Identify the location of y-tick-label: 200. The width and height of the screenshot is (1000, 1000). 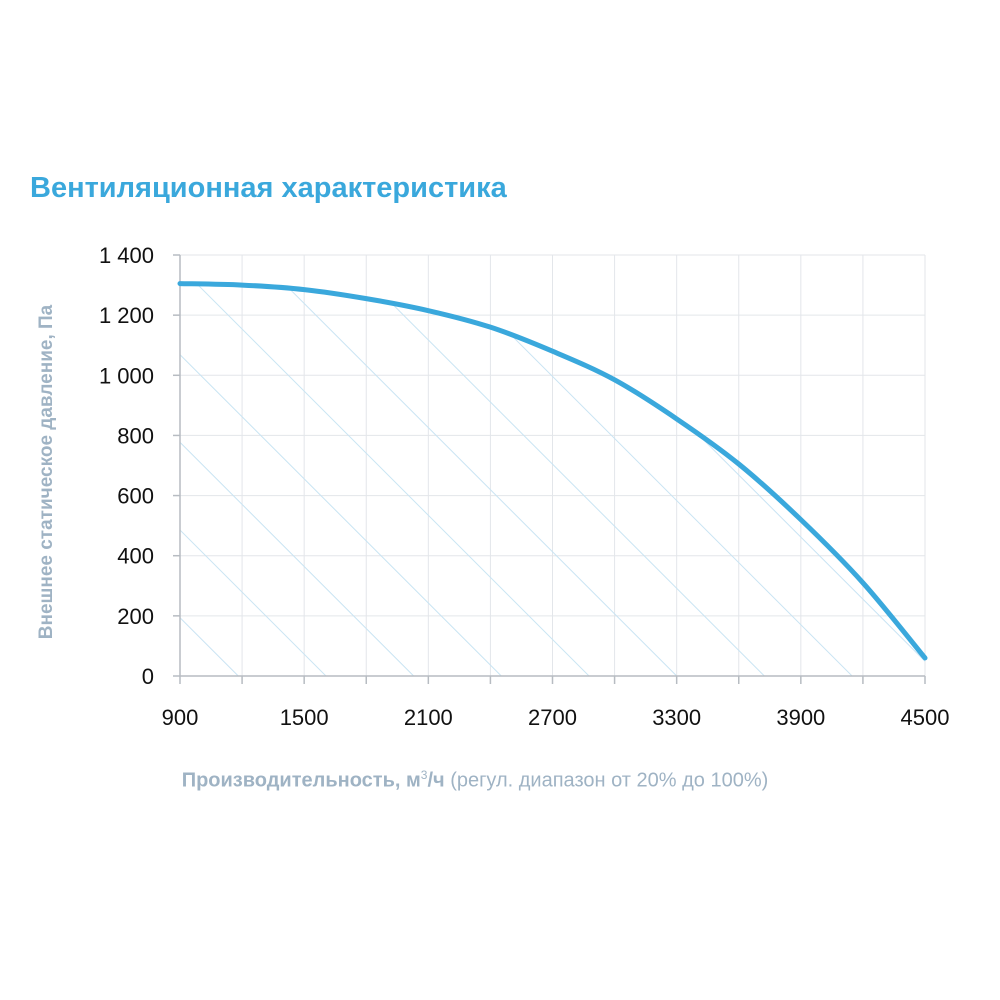
(135, 616).